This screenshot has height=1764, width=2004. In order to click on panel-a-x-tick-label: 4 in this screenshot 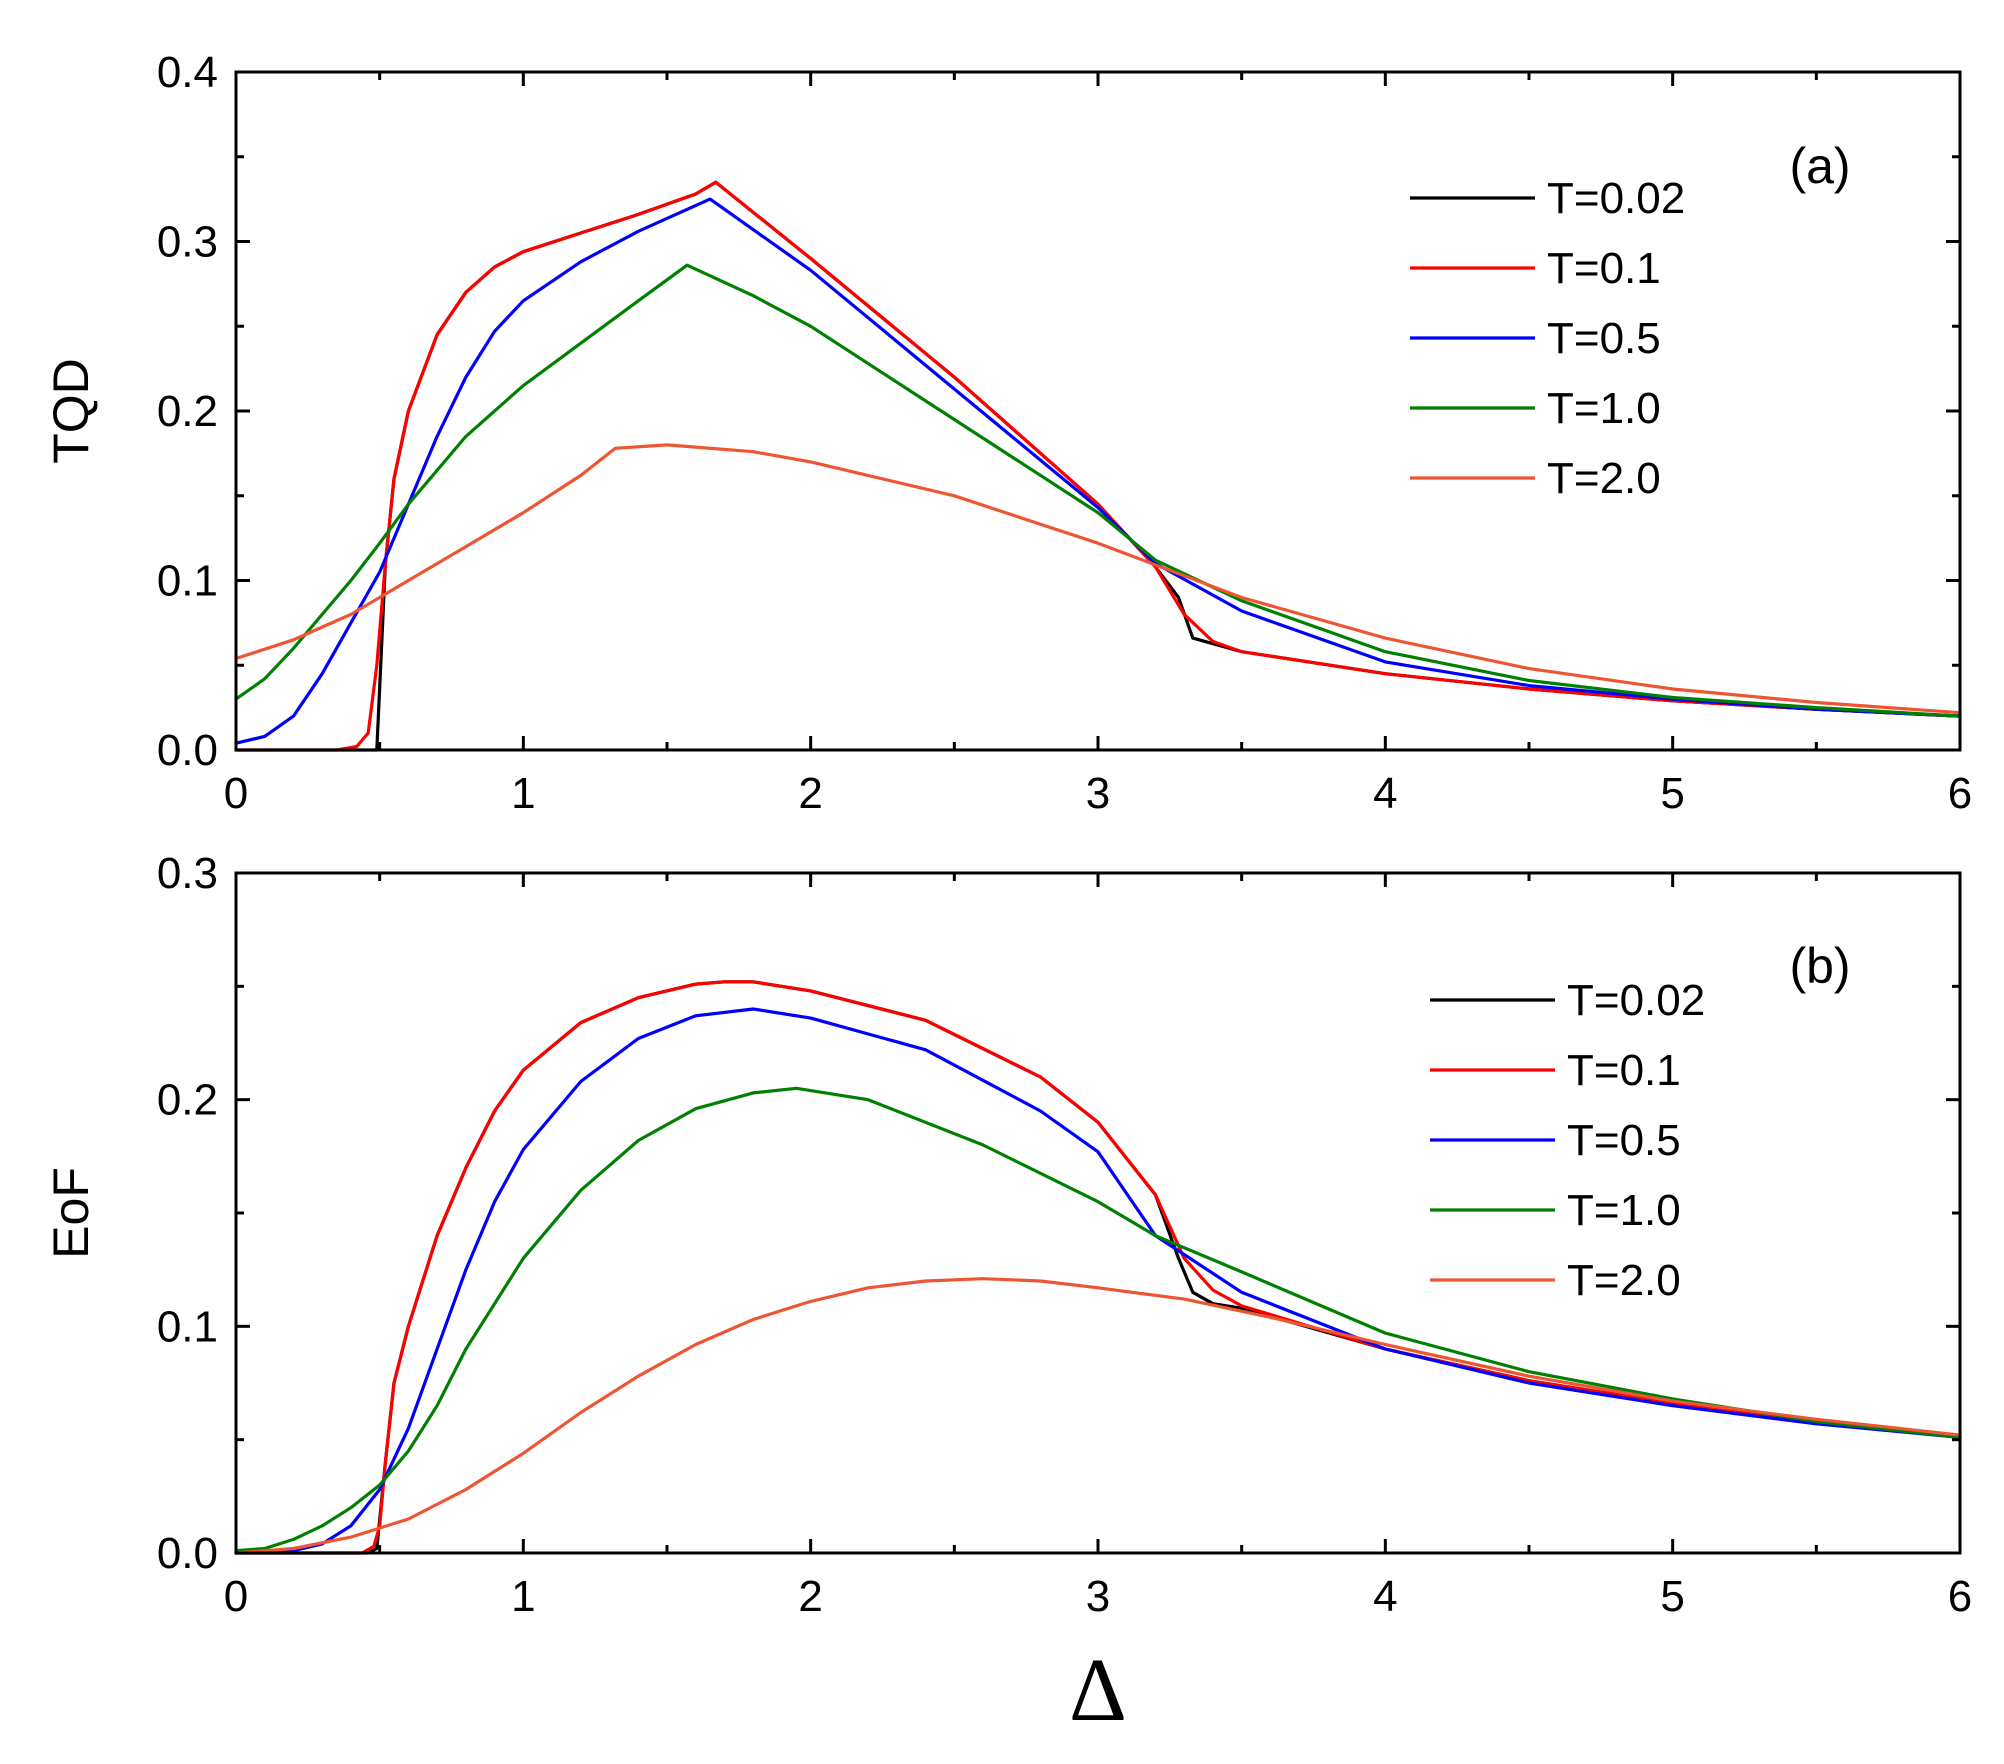, I will do `click(1385, 793)`.